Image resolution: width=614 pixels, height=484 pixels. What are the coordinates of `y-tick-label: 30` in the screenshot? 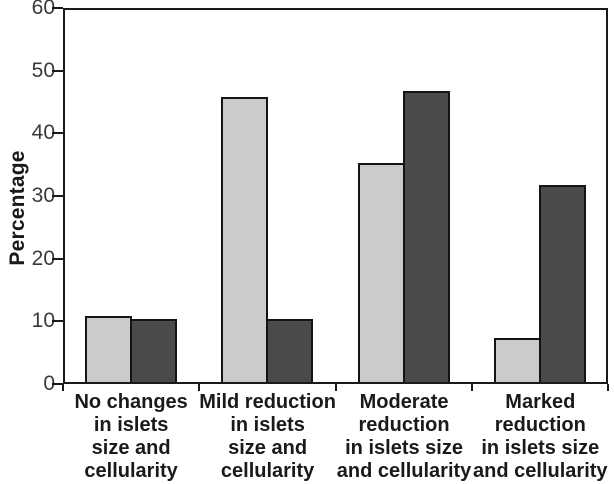 It's located at (43, 195).